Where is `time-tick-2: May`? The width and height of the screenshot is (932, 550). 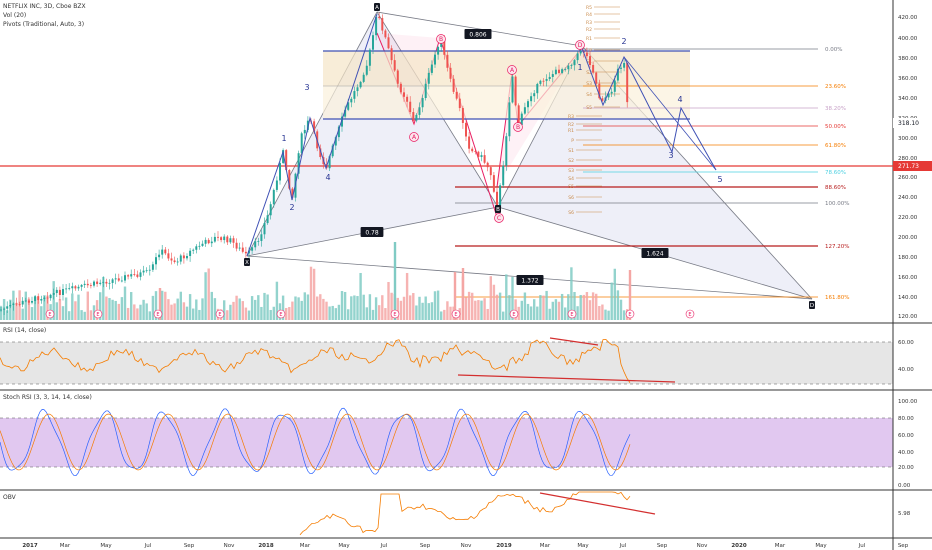 time-tick-2: May is located at coordinates (106, 546).